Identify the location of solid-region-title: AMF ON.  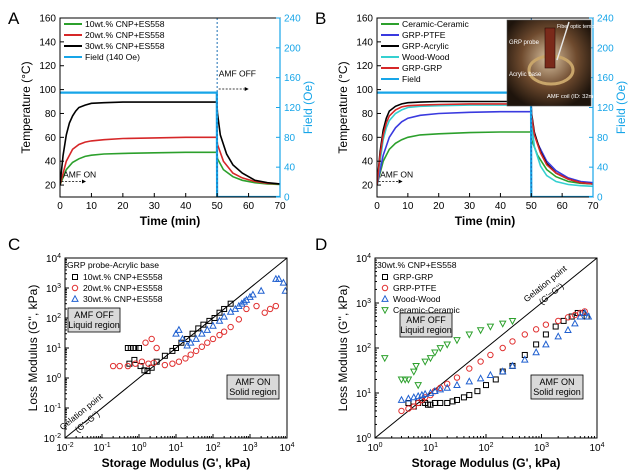
(253, 382).